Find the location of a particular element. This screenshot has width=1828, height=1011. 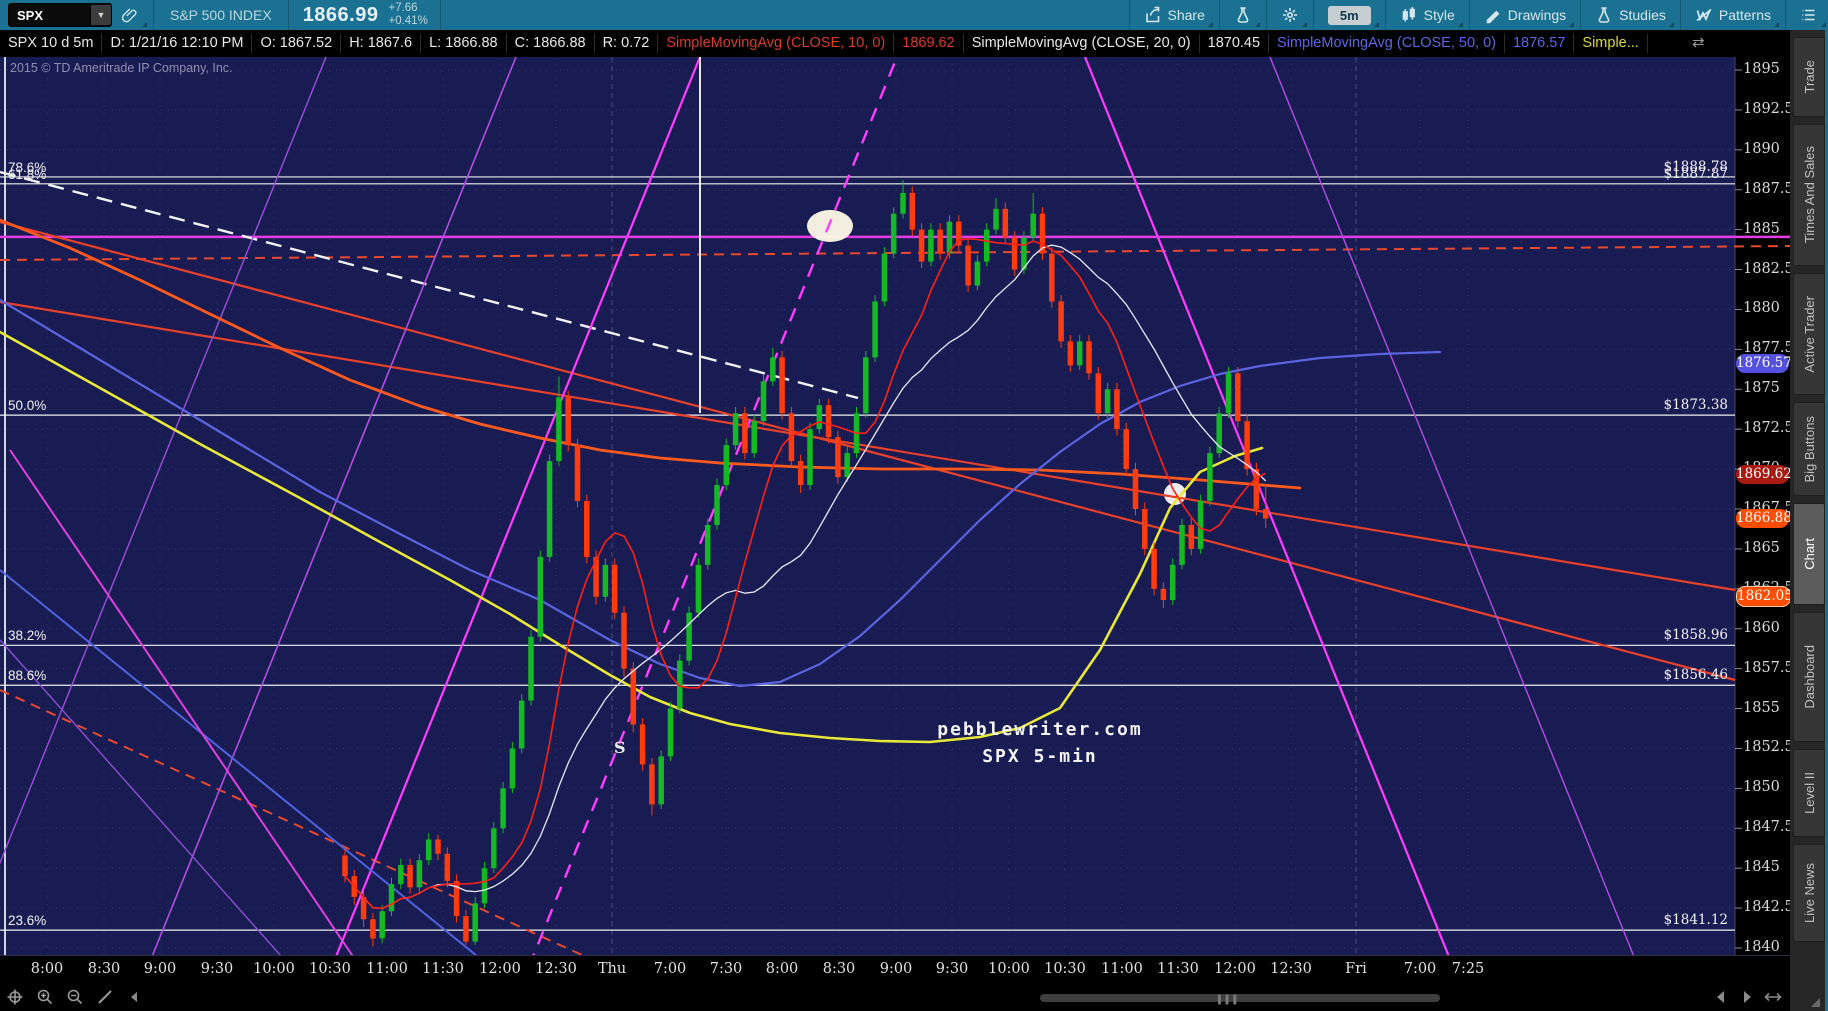

sidebar-tab-active-trader: Active Trader is located at coordinates (1809, 334).